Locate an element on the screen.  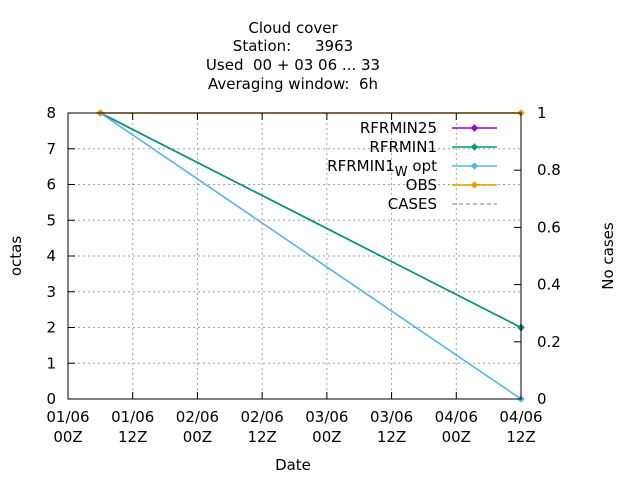
y2-tick-label-1: 0.2 is located at coordinates (549, 342).